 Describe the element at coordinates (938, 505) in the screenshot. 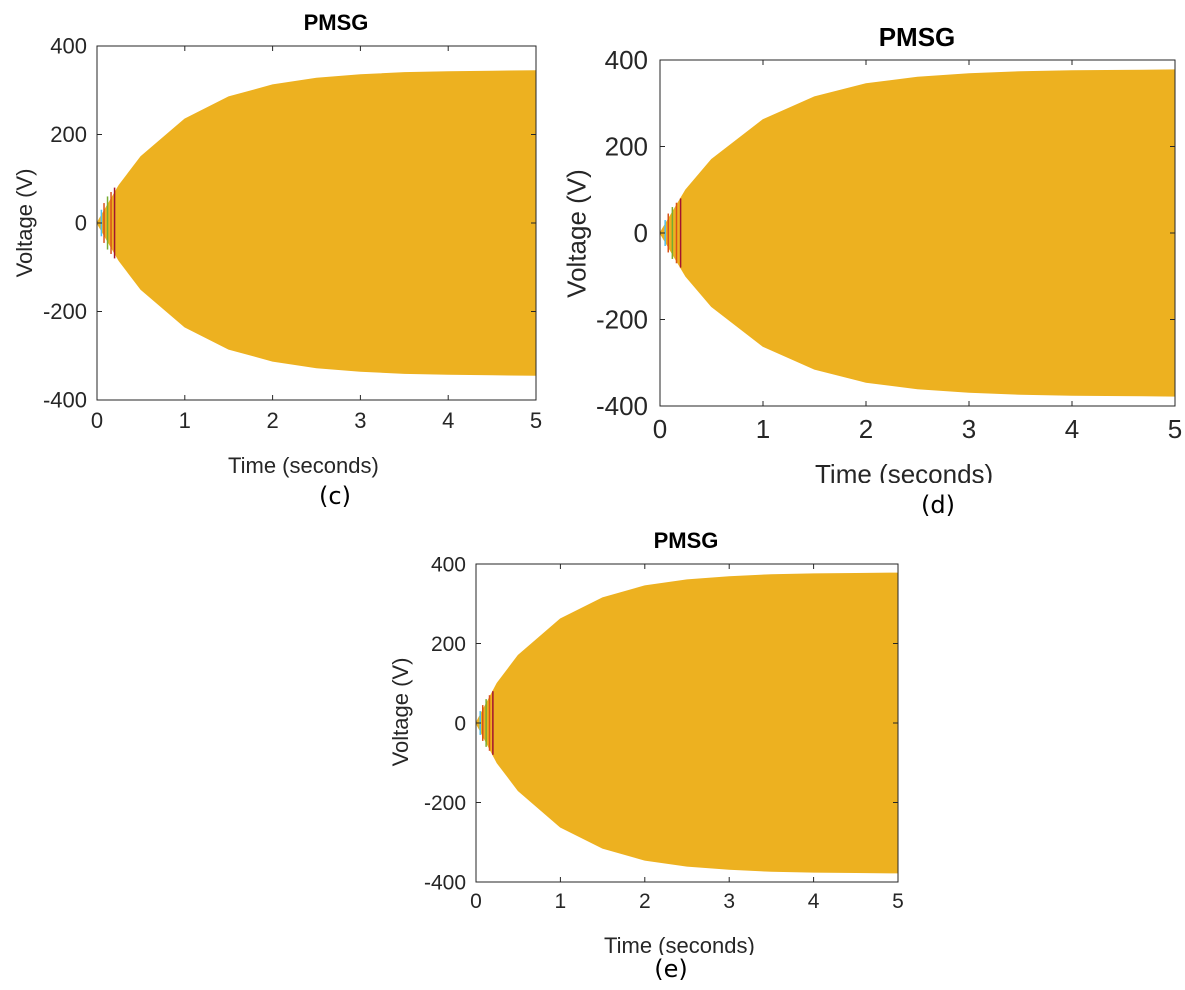

I see `figure-caption: (d)` at that location.